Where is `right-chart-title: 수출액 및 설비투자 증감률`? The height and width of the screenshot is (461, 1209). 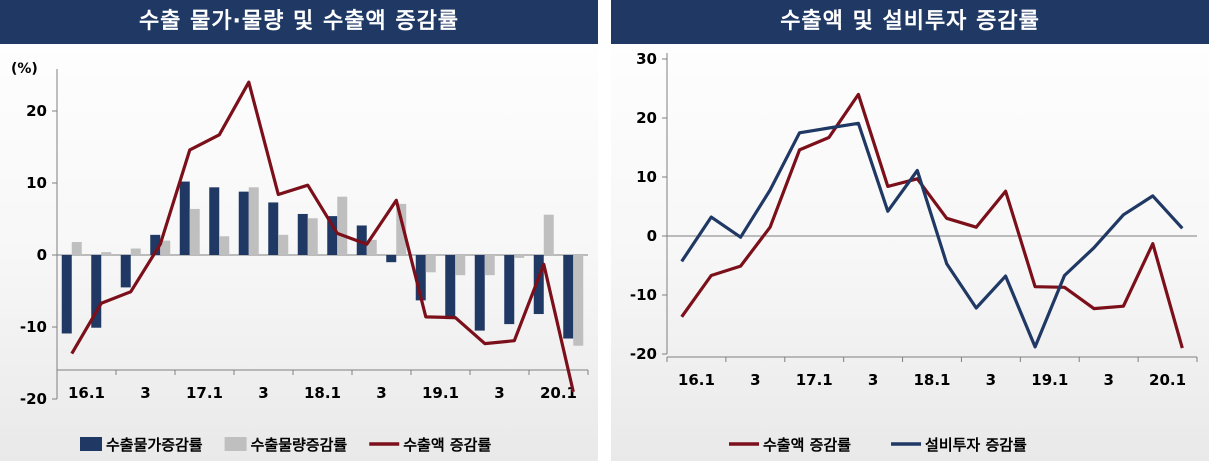
right-chart-title: 수출액 및 설비투자 증감률 is located at coordinates (910, 22).